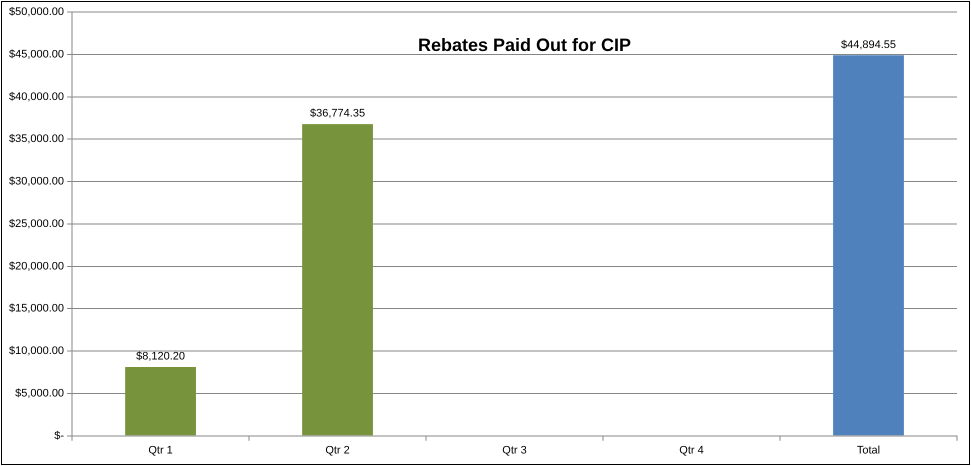 The image size is (971, 466). Describe the element at coordinates (39, 393) in the screenshot. I see `y-tick-label: $5,000.00` at that location.